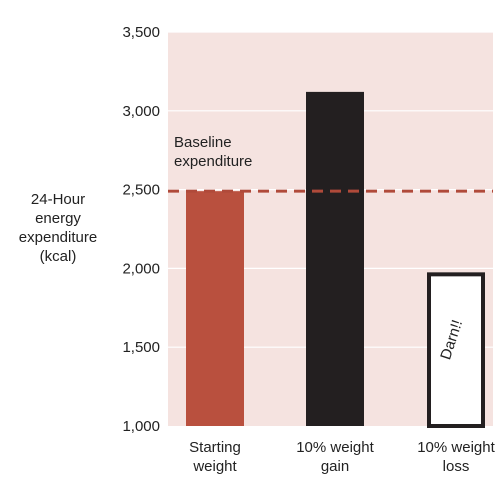  I want to click on y-tick-label: 3,000, so click(141, 111).